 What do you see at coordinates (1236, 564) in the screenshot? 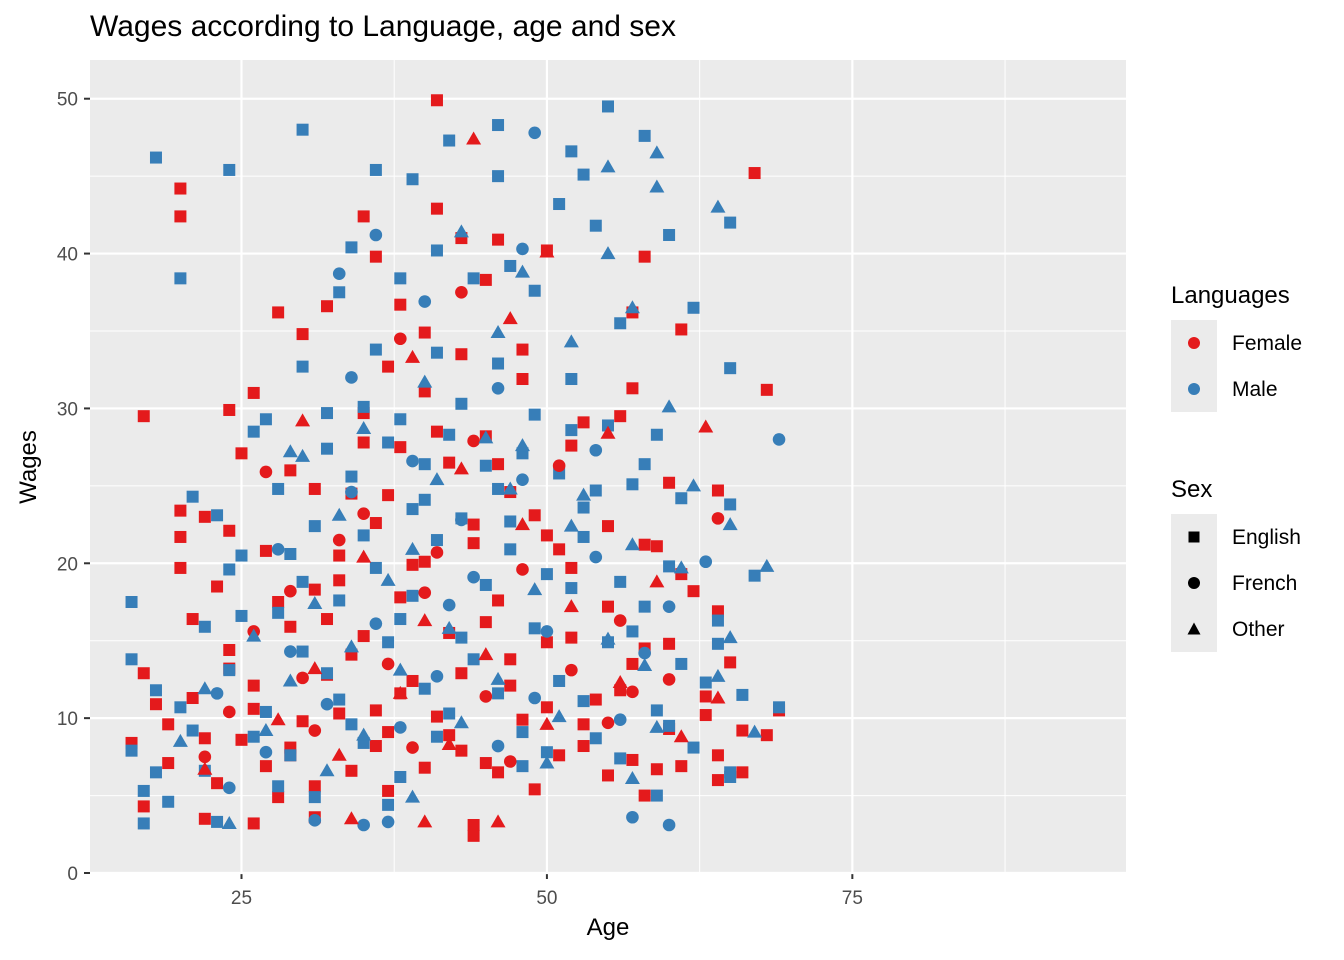
I see `shape-legend: Sex English French Other` at bounding box center [1236, 564].